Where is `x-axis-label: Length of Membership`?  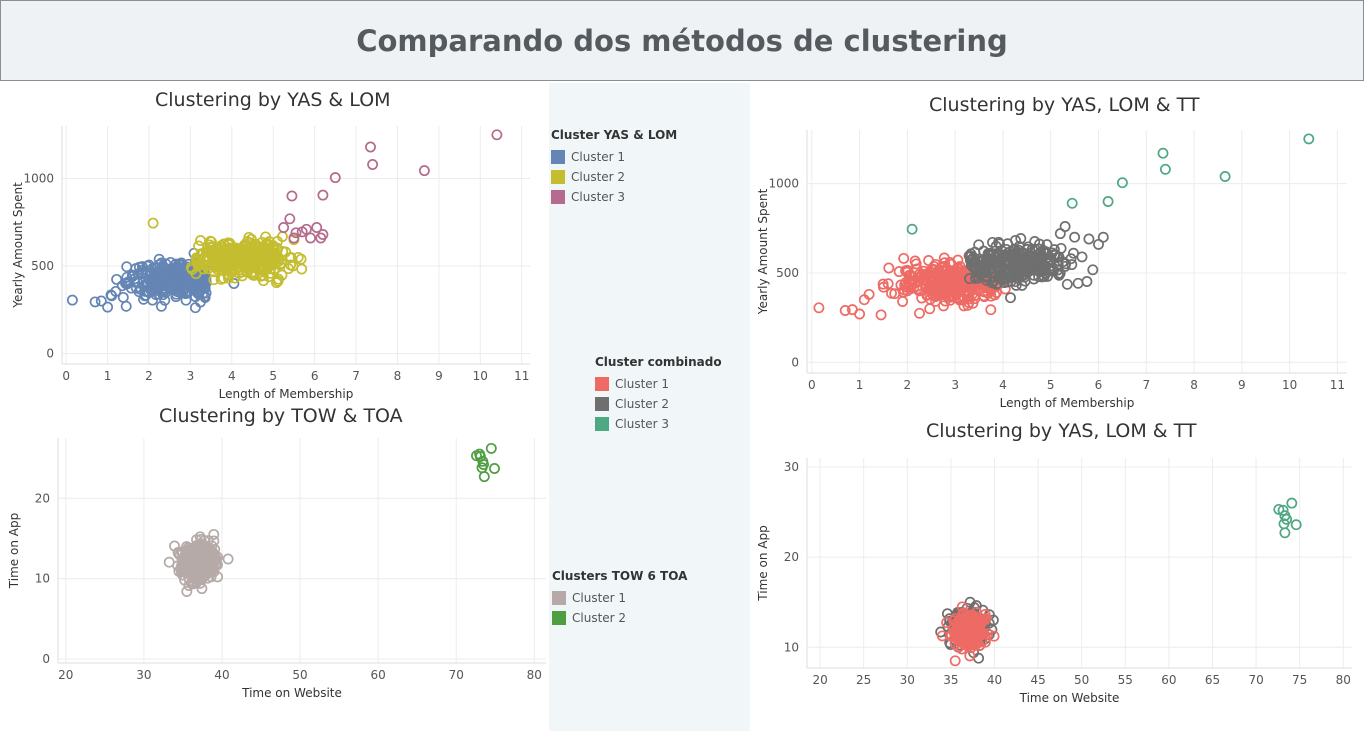 x-axis-label: Length of Membership is located at coordinates (1067, 403).